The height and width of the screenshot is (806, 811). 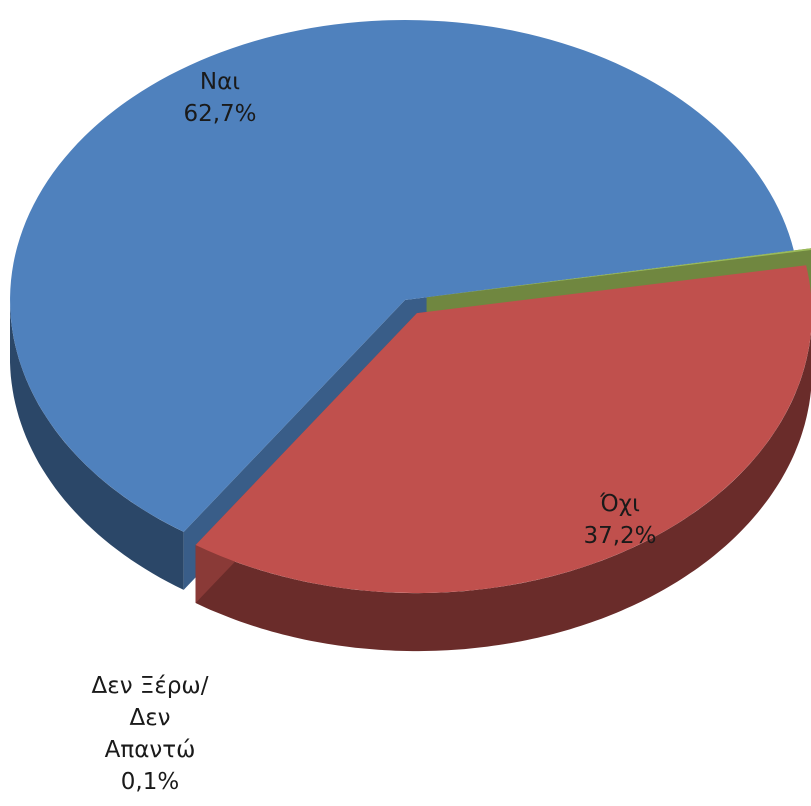 What do you see at coordinates (220, 82) in the screenshot?
I see `slice-name-nai: Ναι` at bounding box center [220, 82].